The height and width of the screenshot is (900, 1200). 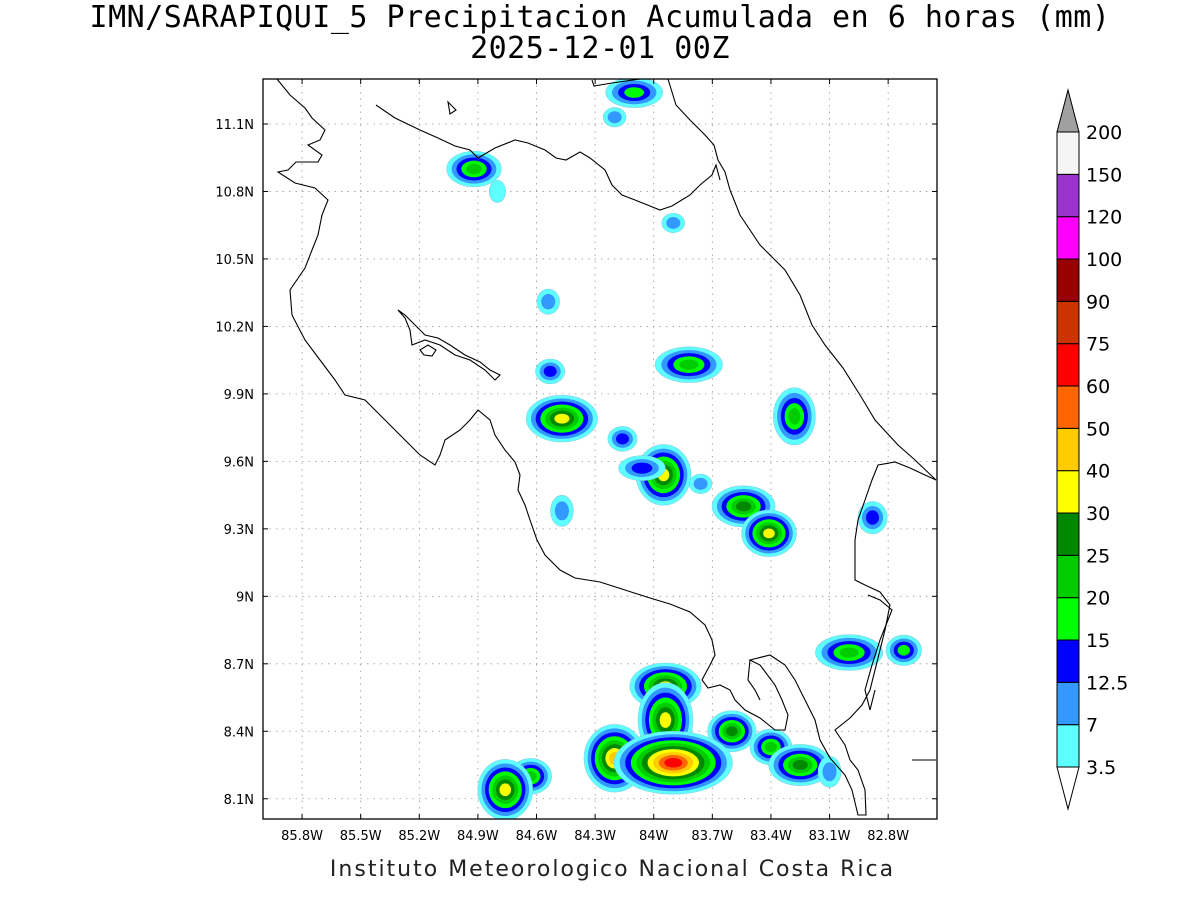 What do you see at coordinates (1098, 556) in the screenshot?
I see `colorbar-label: 25` at bounding box center [1098, 556].